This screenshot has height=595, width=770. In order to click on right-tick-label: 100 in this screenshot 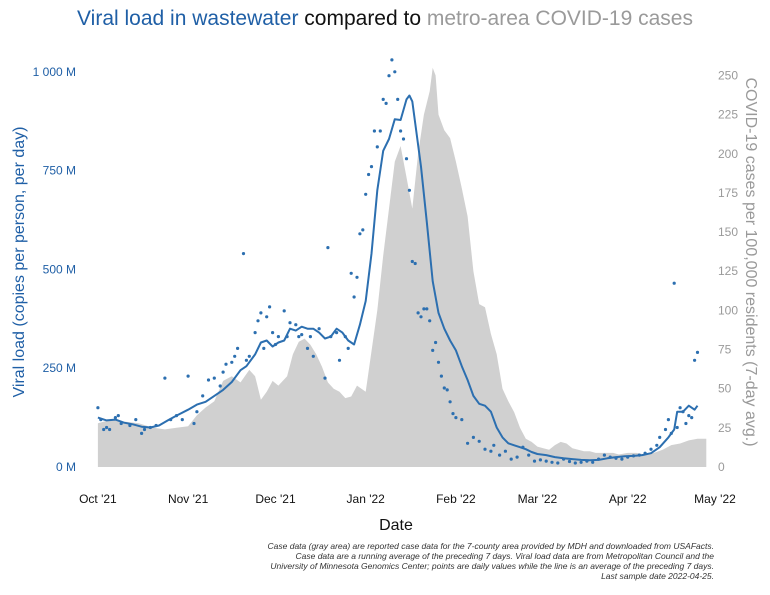, I will do `click(728, 310)`.